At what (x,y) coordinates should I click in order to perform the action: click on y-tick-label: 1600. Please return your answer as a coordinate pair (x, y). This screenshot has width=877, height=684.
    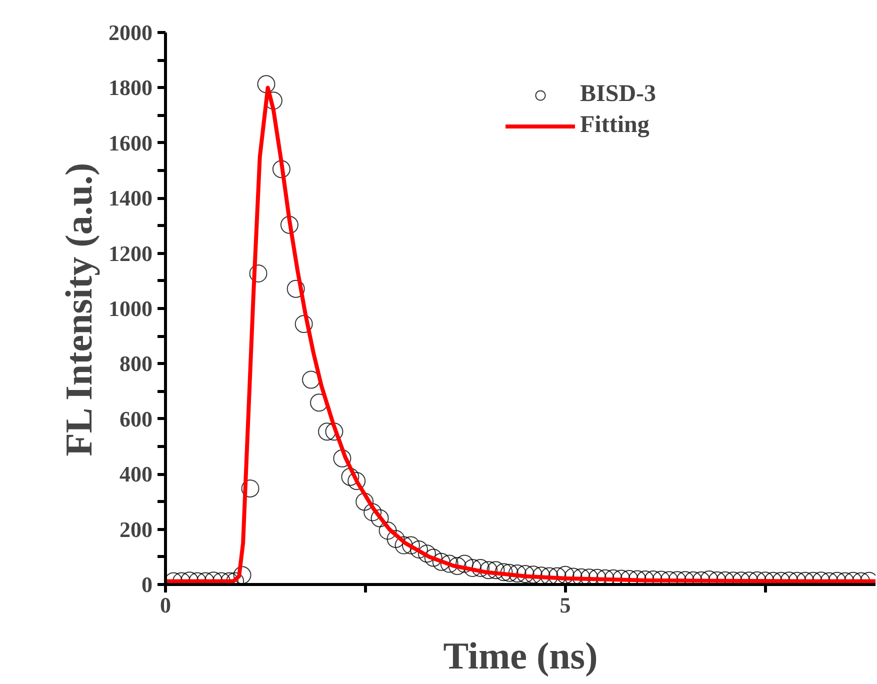
    Looking at the image, I should click on (130, 143).